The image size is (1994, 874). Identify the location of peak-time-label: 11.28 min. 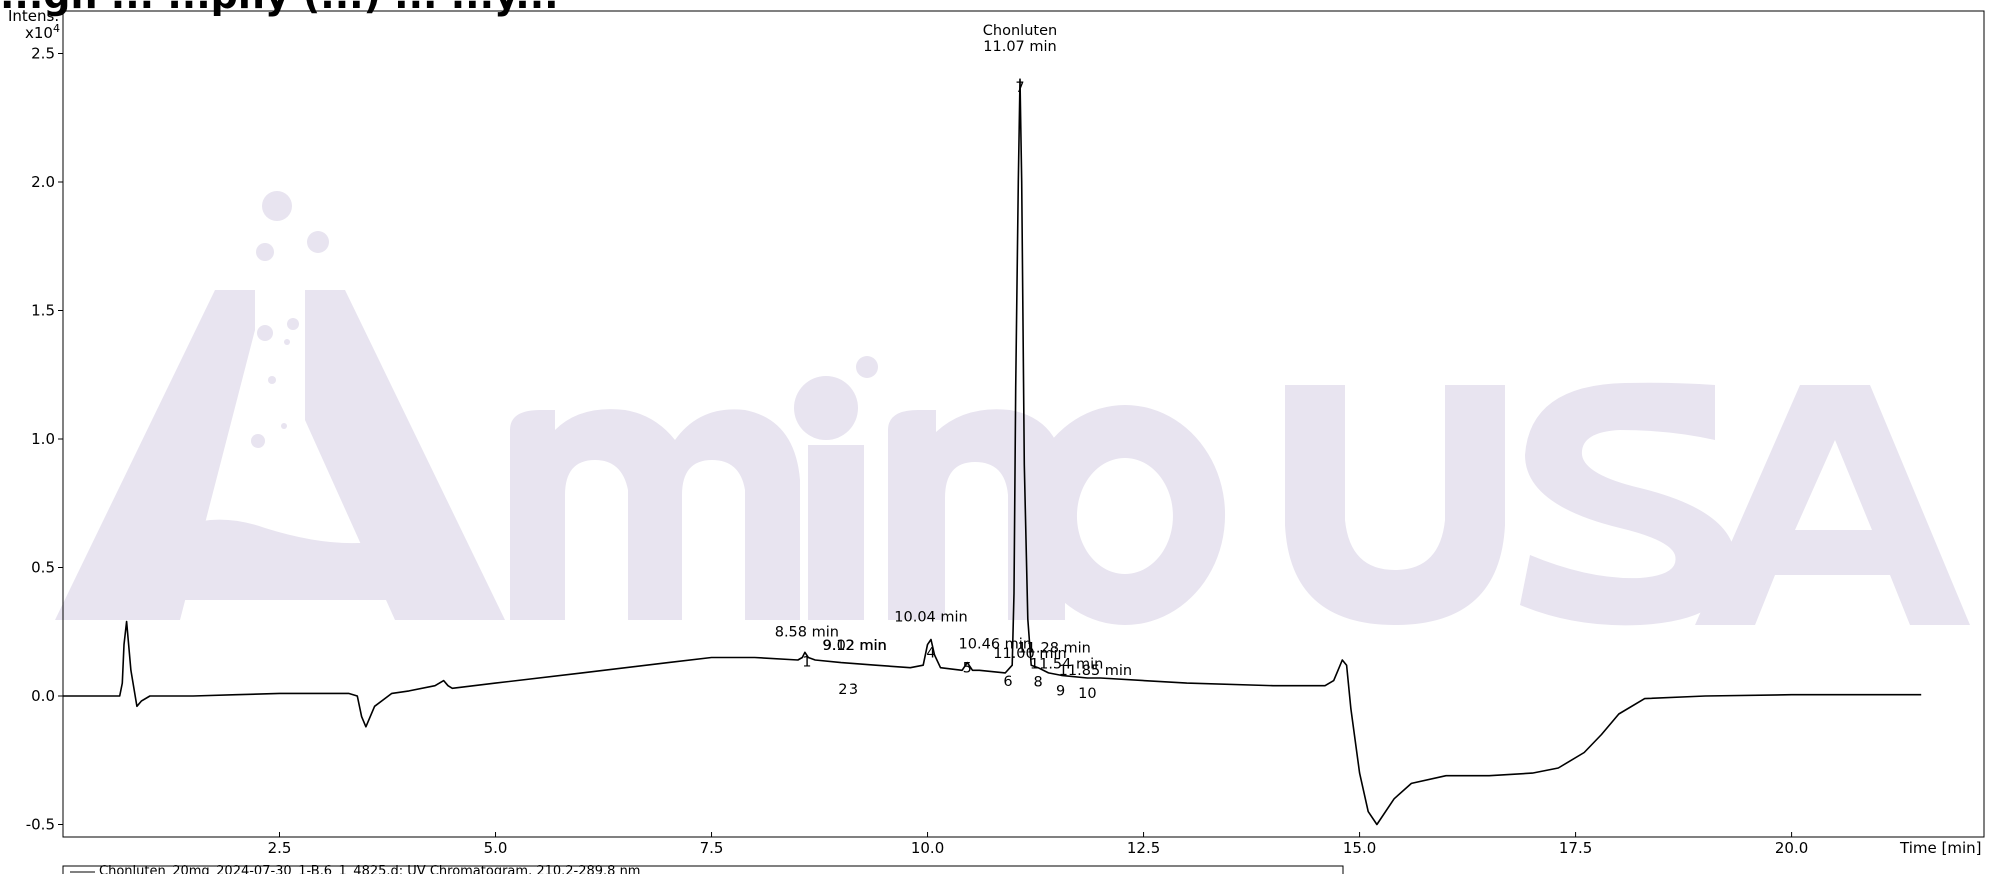
(1053, 649).